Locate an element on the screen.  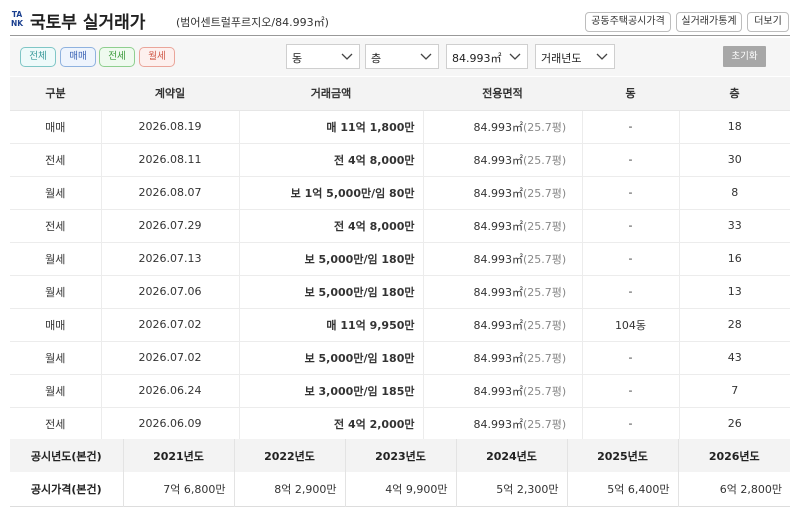
dong-select-value: 동 is located at coordinates (297, 58).